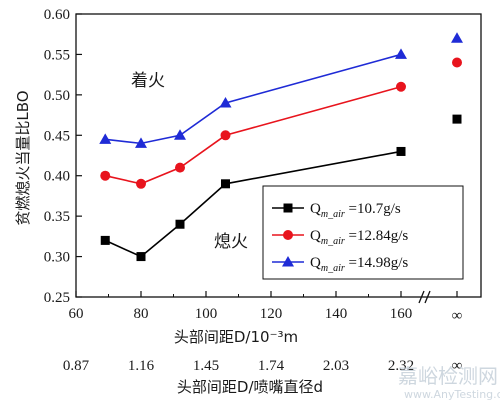 The width and height of the screenshot is (500, 405). Describe the element at coordinates (206, 366) in the screenshot. I see `x2-tick-label: 1.45` at that location.